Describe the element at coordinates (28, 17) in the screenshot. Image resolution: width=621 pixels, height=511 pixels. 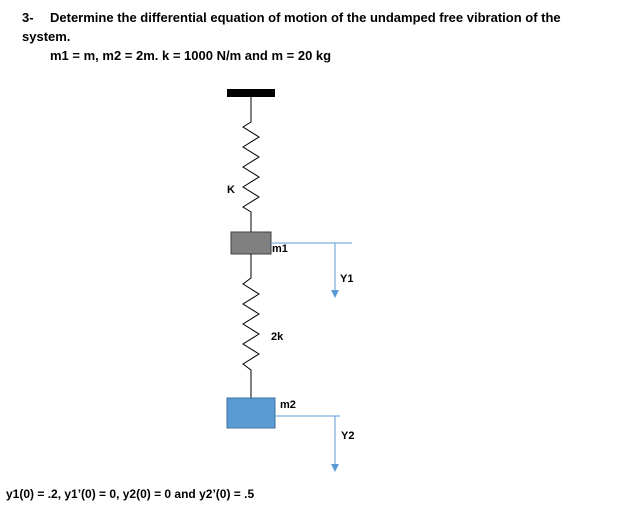
I see `problem-number: 3-` at that location.